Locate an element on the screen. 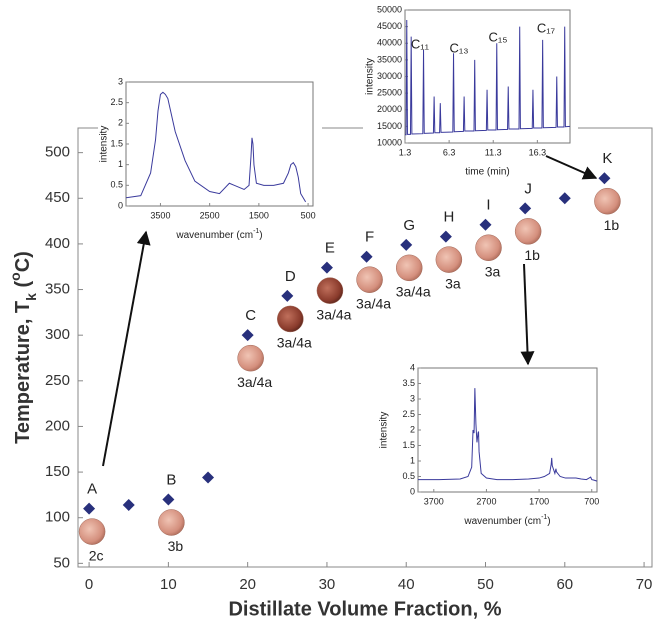 The height and width of the screenshot is (627, 653). point-label: I is located at coordinates (488, 205).